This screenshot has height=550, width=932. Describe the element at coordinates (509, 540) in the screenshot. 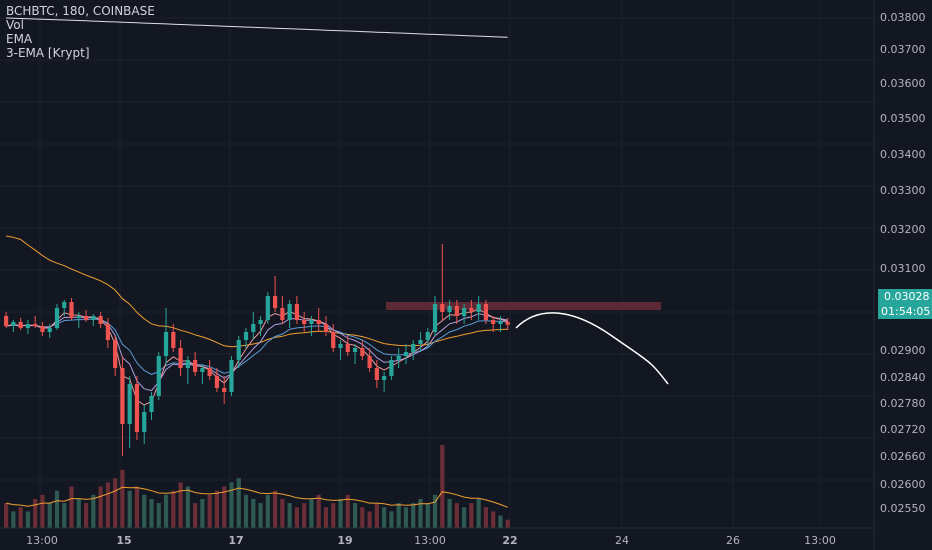

I see `time-tick-label: 22` at that location.